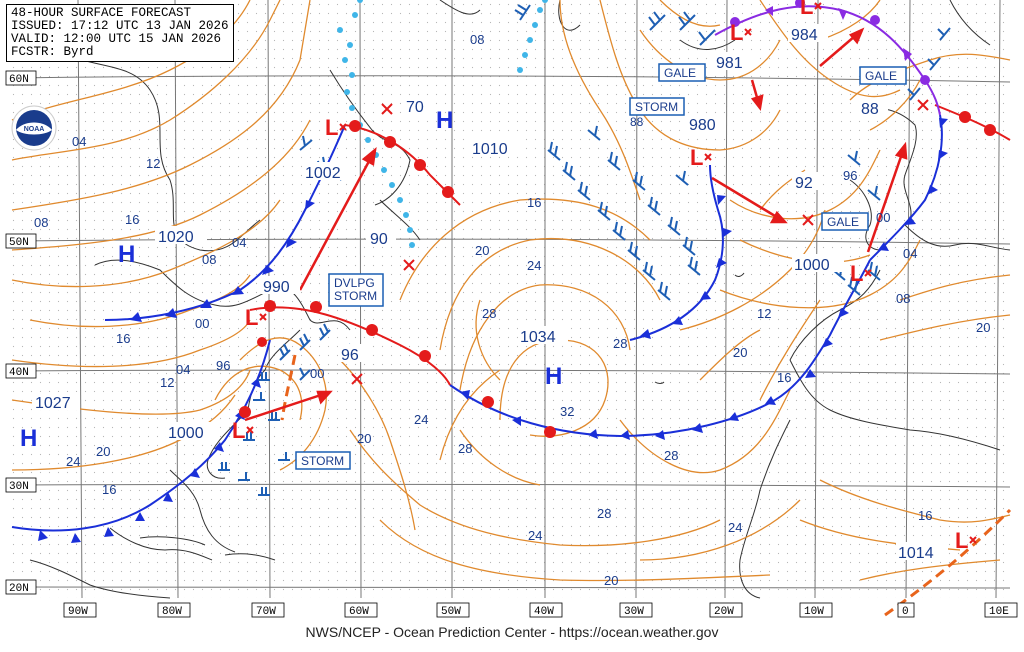 This screenshot has height=652, width=1024. What do you see at coordinates (656, 107) in the screenshot?
I see `warning-storm-central: STORM` at bounding box center [656, 107].